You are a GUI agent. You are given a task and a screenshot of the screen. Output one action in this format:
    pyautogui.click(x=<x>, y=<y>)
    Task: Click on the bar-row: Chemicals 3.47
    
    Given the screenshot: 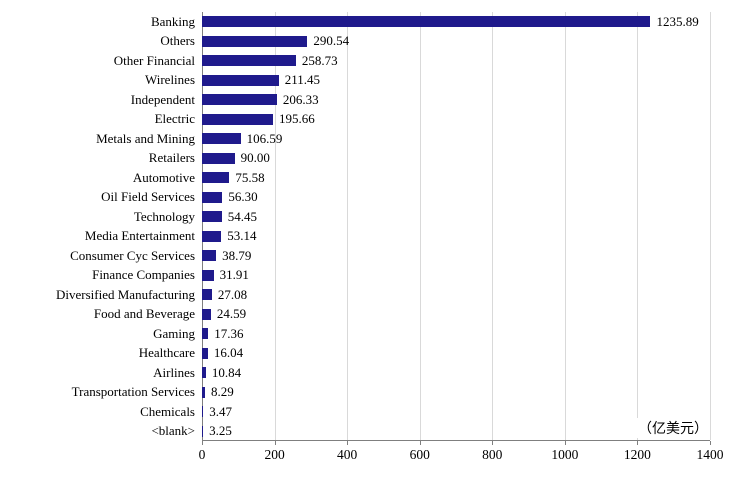 What is the action you would take?
    pyautogui.click(x=355, y=412)
    